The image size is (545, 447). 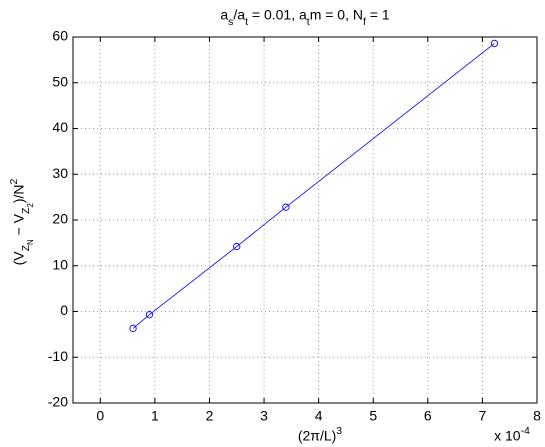 What do you see at coordinates (537, 416) in the screenshot?
I see `x-tick-label: 8` at bounding box center [537, 416].